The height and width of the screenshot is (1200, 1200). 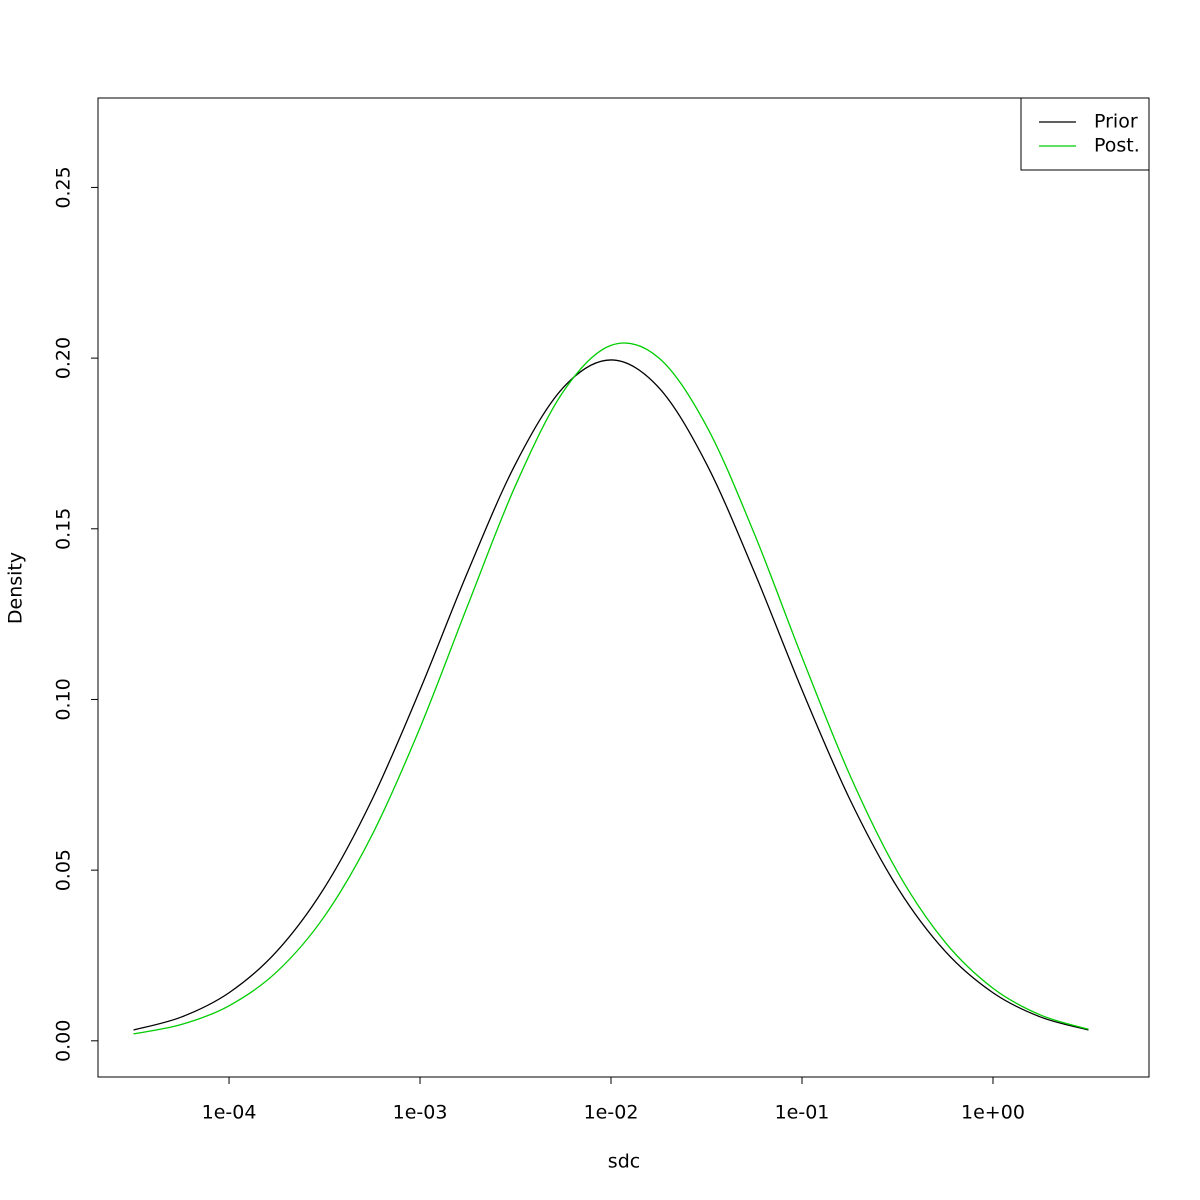 I want to click on y-tick-label: 0.05, so click(x=64, y=870).